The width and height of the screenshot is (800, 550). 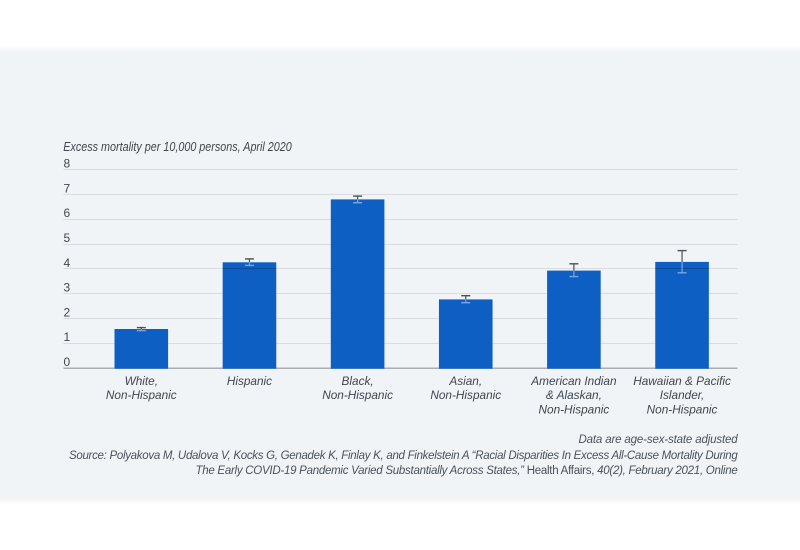 I want to click on svg-text: Black,, so click(x=358, y=381).